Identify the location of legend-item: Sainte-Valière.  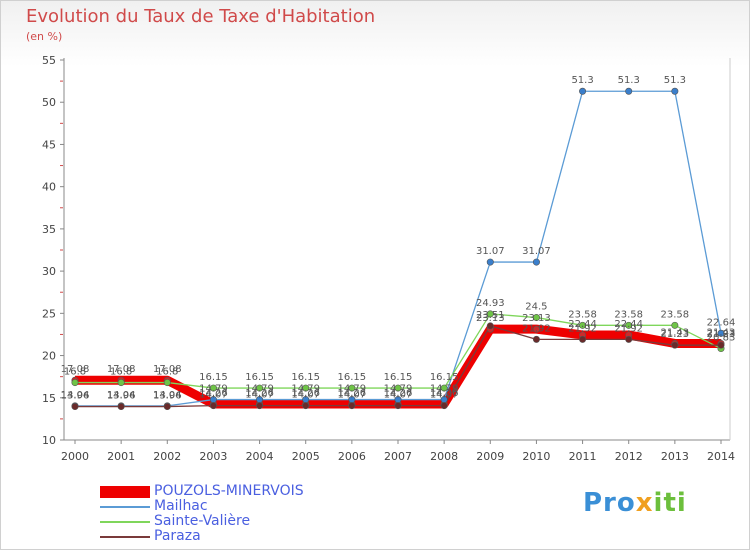
(230, 521).